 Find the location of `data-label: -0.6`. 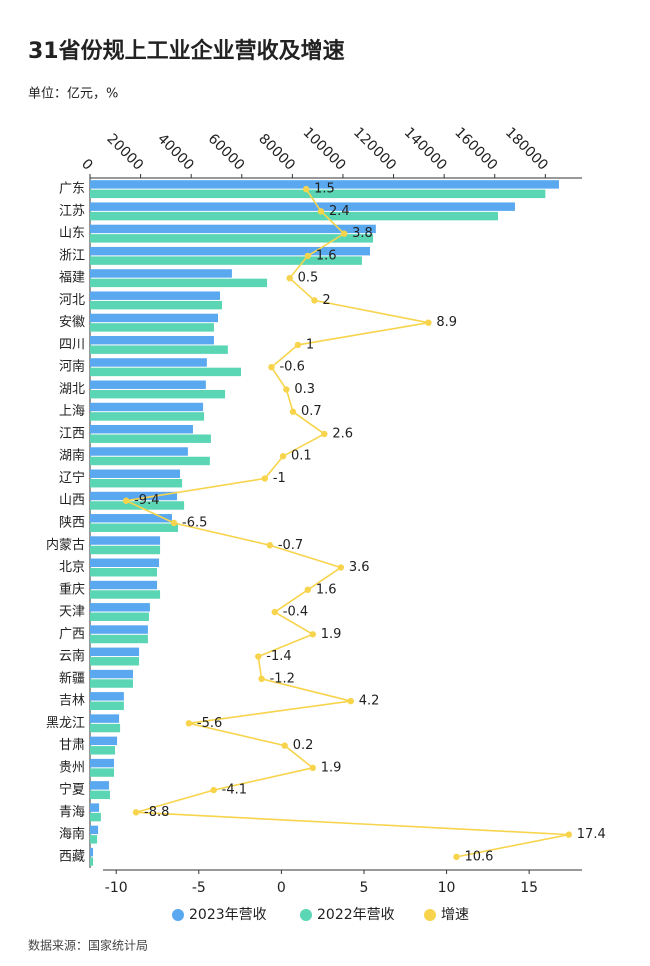

data-label: -0.6 is located at coordinates (291, 367).